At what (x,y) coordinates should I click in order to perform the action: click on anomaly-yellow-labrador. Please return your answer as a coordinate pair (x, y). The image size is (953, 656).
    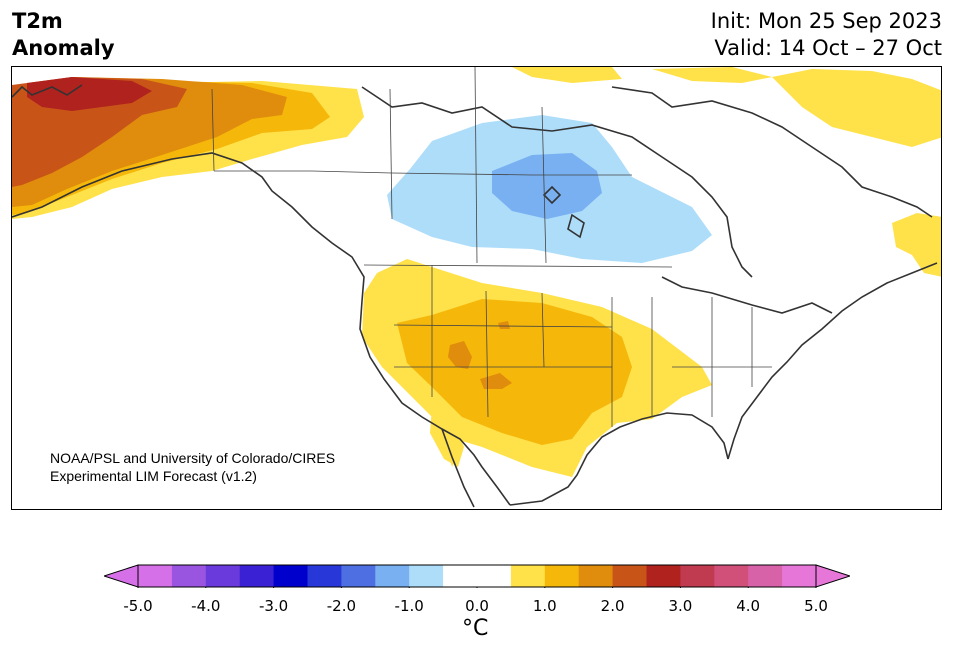
    Looking at the image, I should click on (916, 245).